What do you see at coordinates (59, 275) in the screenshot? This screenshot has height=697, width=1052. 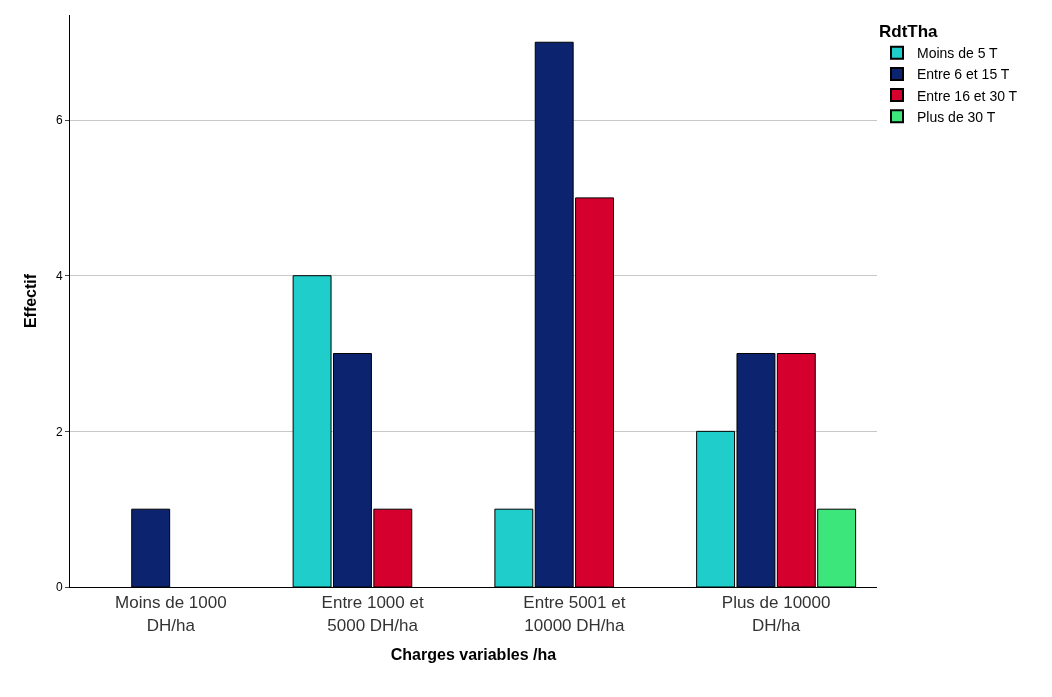 I see `y-tick-label: 4` at bounding box center [59, 275].